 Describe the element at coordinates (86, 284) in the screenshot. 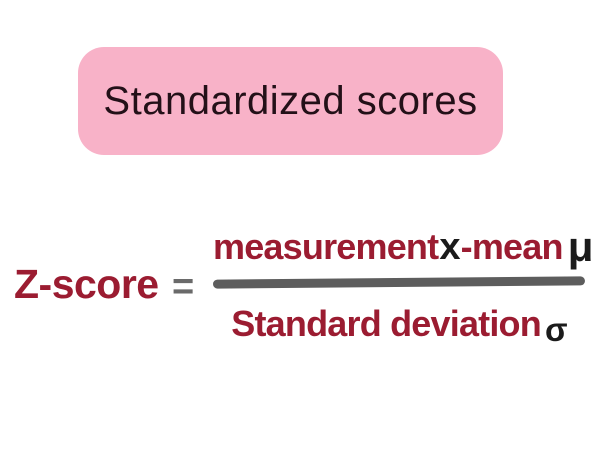

I see `formula-lhs: Z-score` at that location.